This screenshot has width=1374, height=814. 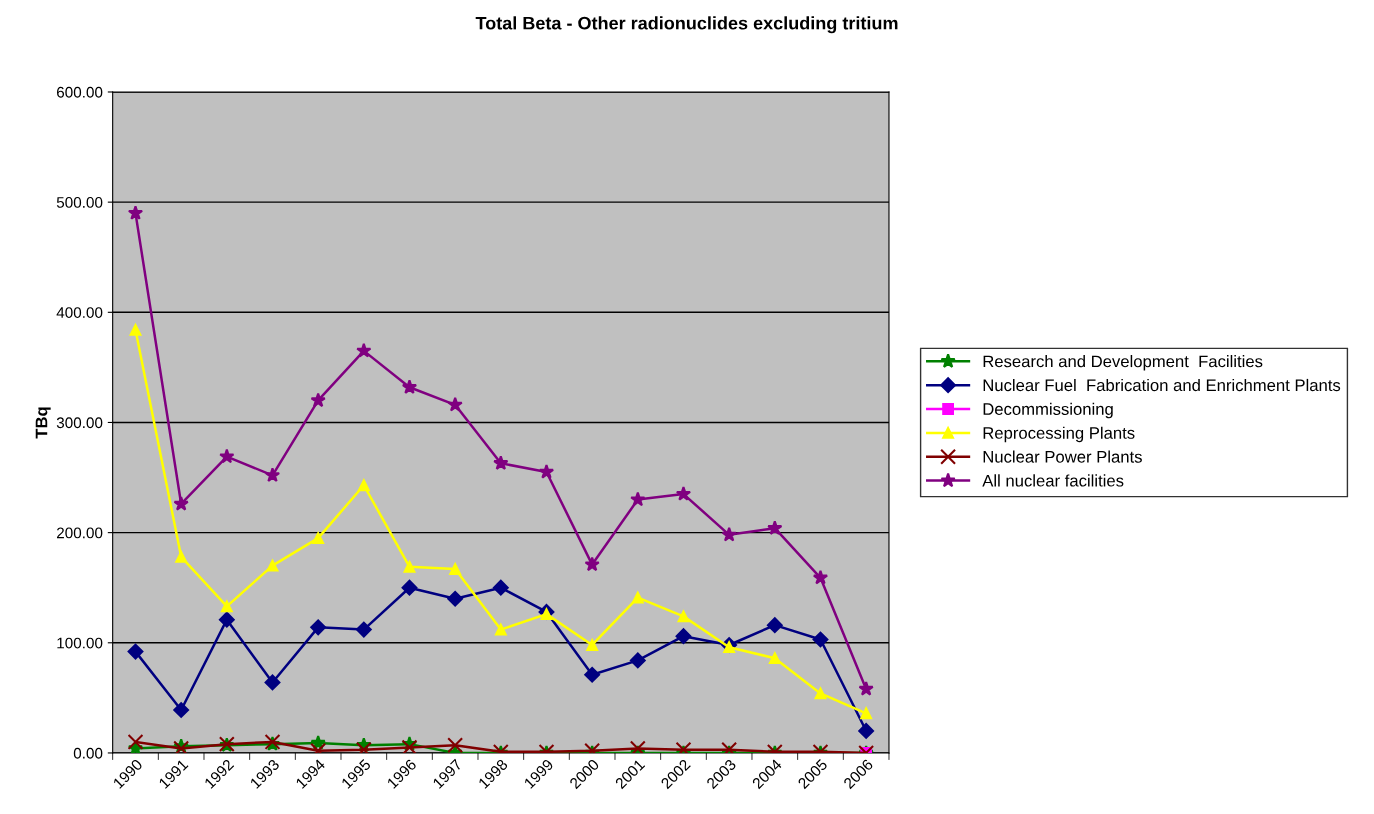 What do you see at coordinates (80, 92) in the screenshot?
I see `y-tick-label: 600.00` at bounding box center [80, 92].